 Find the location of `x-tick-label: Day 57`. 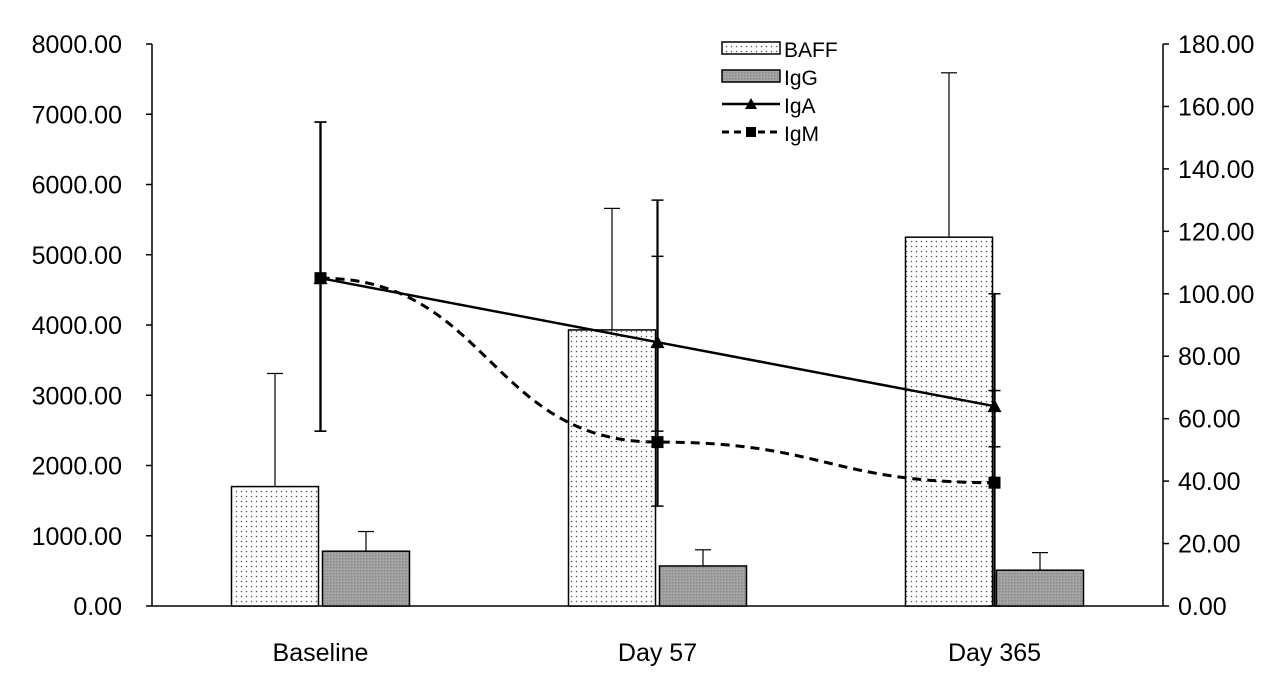

x-tick-label: Day 57 is located at coordinates (657, 653).